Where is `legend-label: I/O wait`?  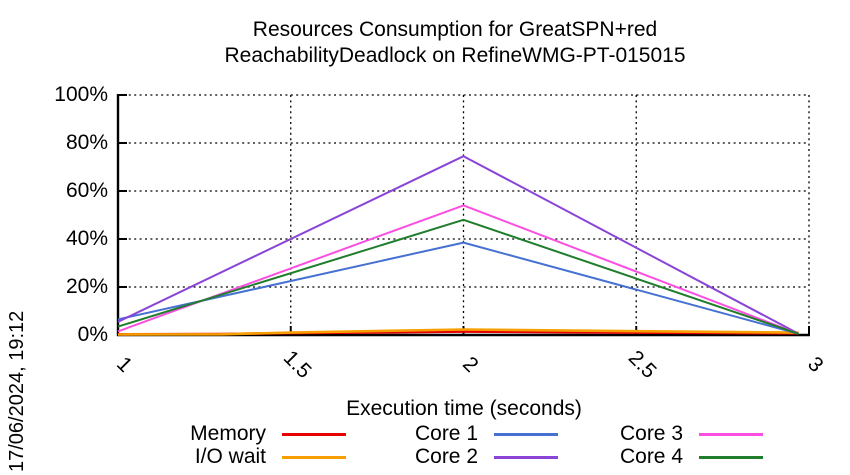 legend-label: I/O wait is located at coordinates (230, 456).